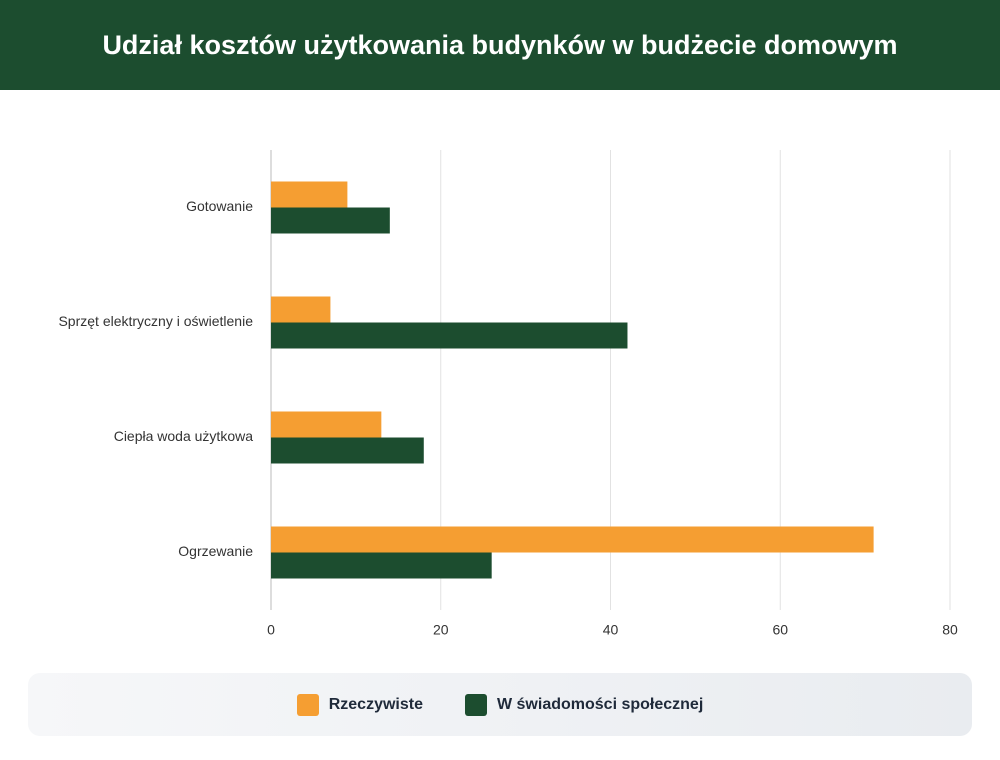  I want to click on legend: Rzeczywiste W świadomości społecznej, so click(500, 704).